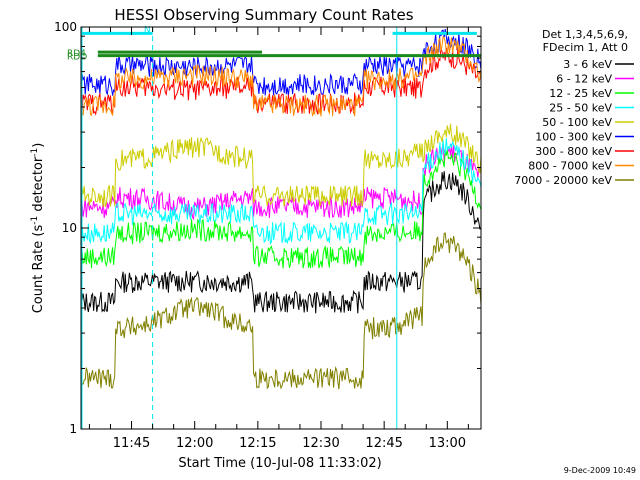  I want to click on legend-entry-label: 300 - 800 keV, so click(573, 151).